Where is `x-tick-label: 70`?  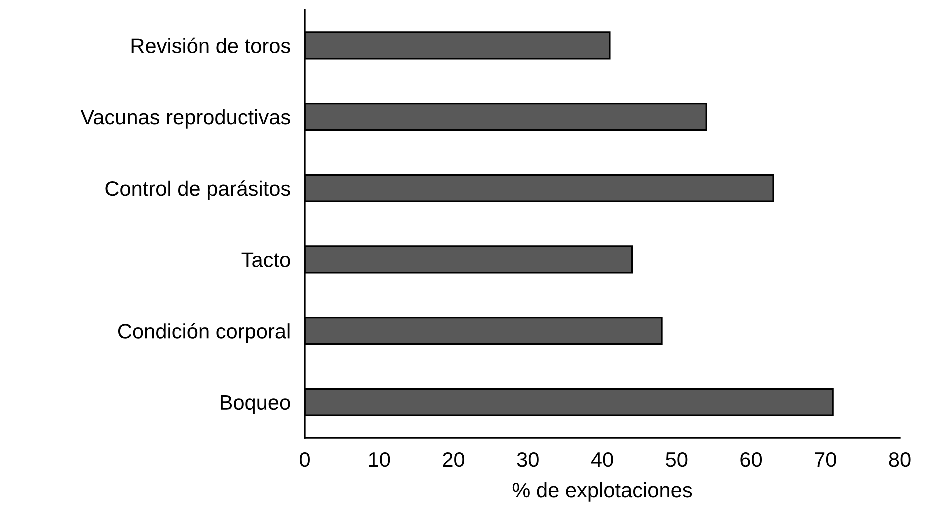
x-tick-label: 70 is located at coordinates (825, 460).